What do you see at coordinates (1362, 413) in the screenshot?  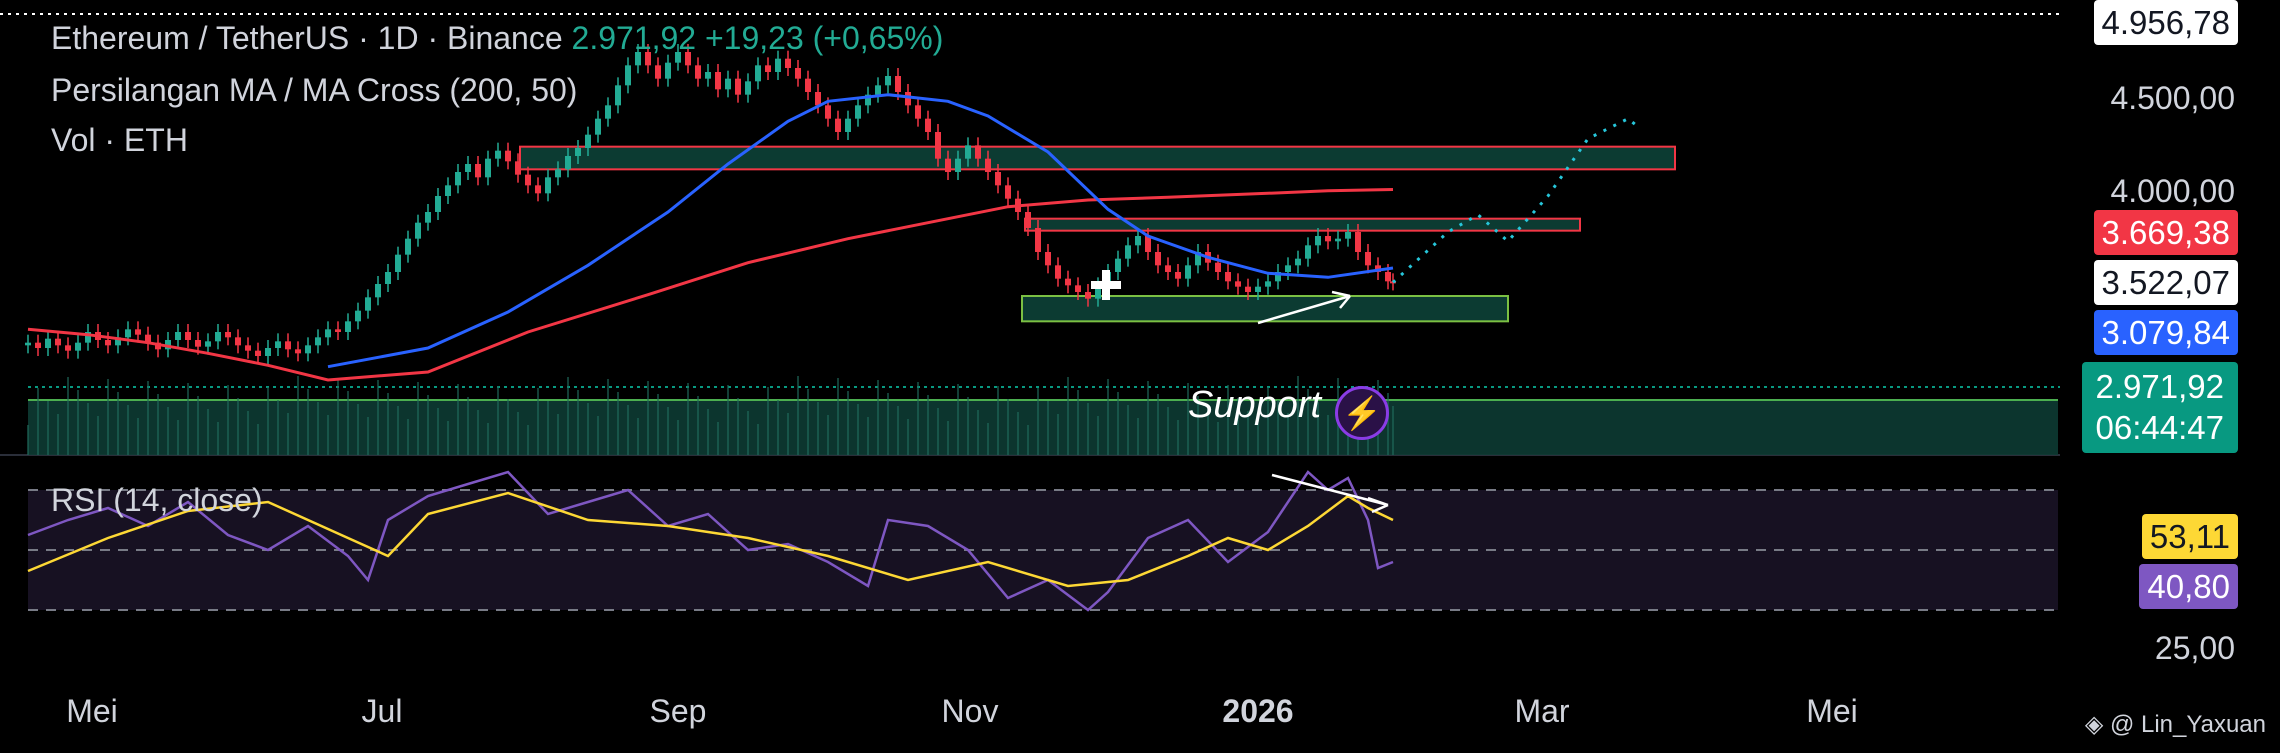 I see `lightning-bolt-icon: ⚡` at bounding box center [1362, 413].